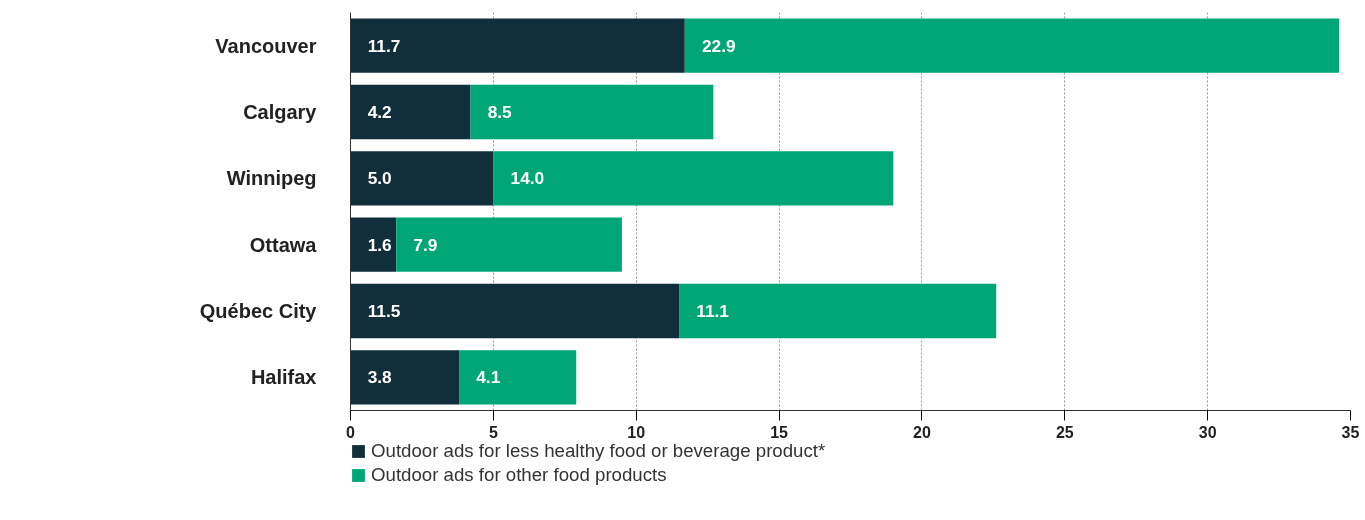 The width and height of the screenshot is (1365, 520). Describe the element at coordinates (380, 244) in the screenshot. I see `data-label: 1.6` at that location.